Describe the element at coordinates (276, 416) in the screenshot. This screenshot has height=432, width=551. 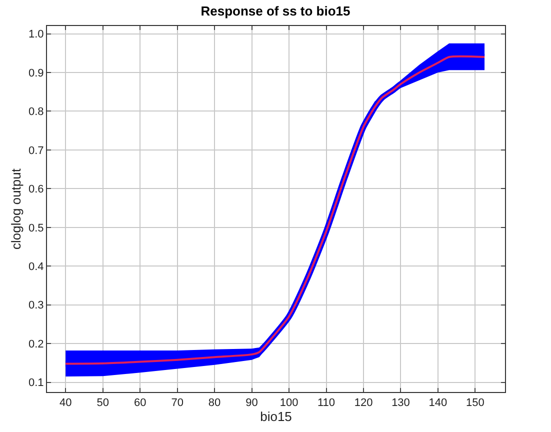
I see `x-axis-title: bio15` at that location.